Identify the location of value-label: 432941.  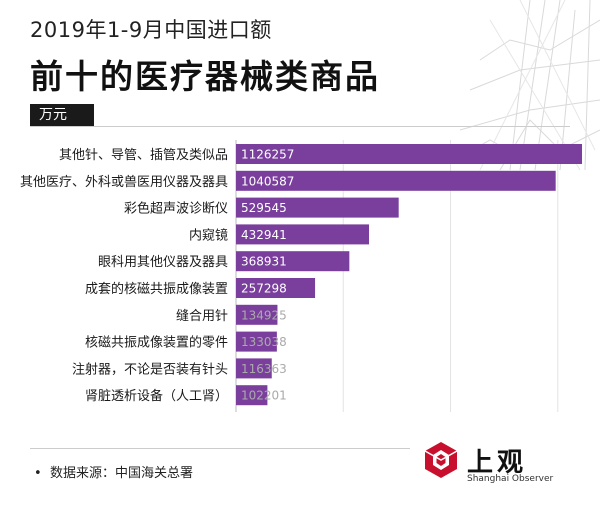
(264, 235).